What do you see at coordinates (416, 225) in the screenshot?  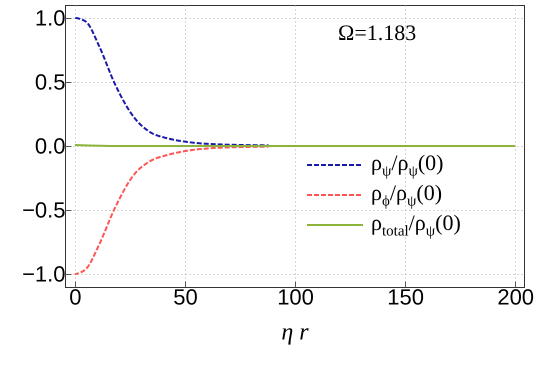 I see `legend-label: ρ$_{total}$/ρ$_{ψ}$(0)` at bounding box center [416, 225].